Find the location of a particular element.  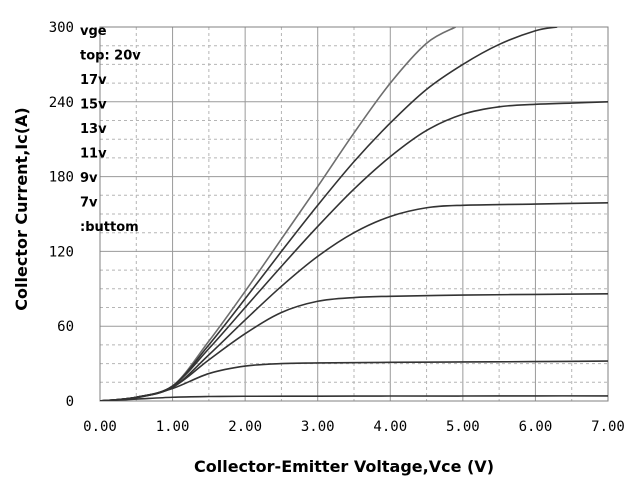

y-tick-label: 240 is located at coordinates (61, 103).